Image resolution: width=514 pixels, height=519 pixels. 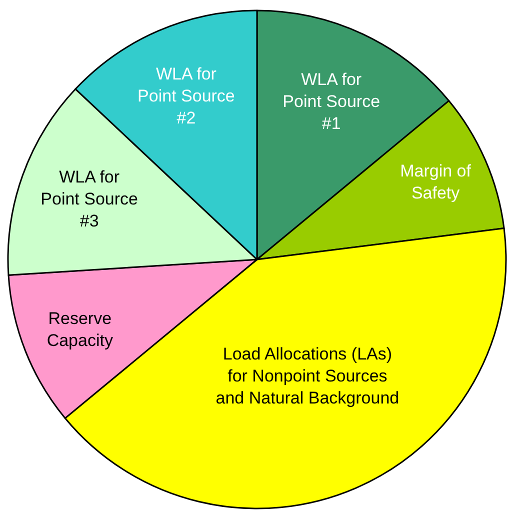 What do you see at coordinates (331, 102) in the screenshot?
I see `slice-label: WLA for Point Source #1` at bounding box center [331, 102].